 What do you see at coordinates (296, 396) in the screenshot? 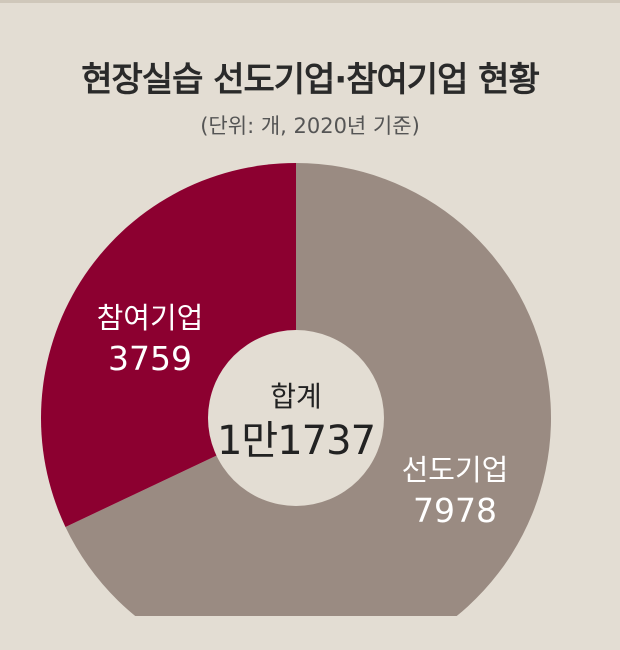
I see `total-label: 합계` at bounding box center [296, 396].